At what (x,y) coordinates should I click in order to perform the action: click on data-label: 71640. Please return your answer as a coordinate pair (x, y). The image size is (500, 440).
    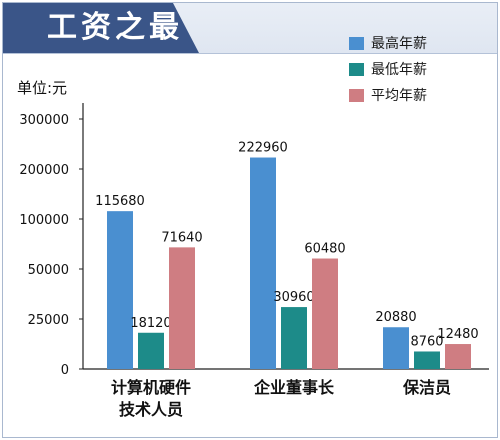
    Looking at the image, I should click on (181, 237).